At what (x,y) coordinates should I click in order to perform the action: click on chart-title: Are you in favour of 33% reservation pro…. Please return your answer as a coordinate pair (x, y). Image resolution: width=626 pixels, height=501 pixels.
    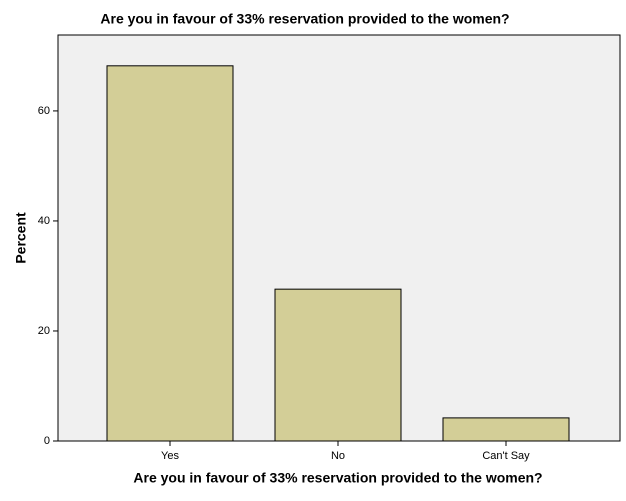
    Looking at the image, I should click on (304, 19).